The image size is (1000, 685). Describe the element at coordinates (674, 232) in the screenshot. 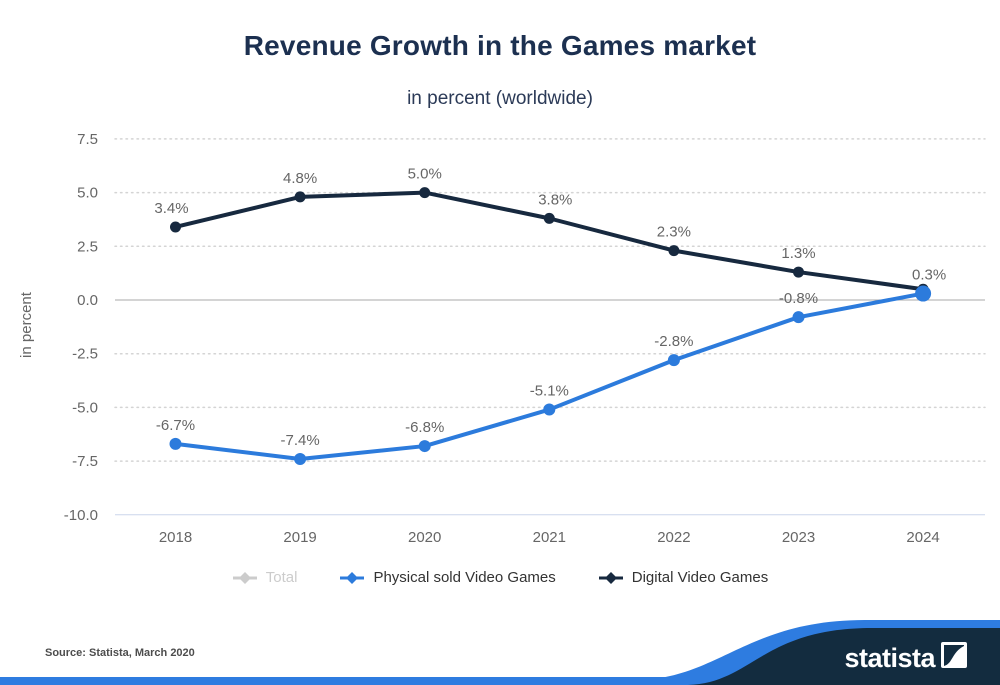

I see `data-label: 2.3%` at that location.